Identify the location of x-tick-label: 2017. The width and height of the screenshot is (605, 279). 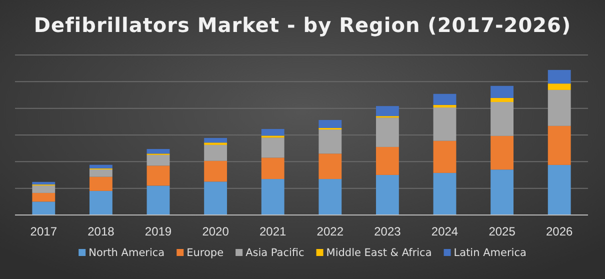
(44, 231).